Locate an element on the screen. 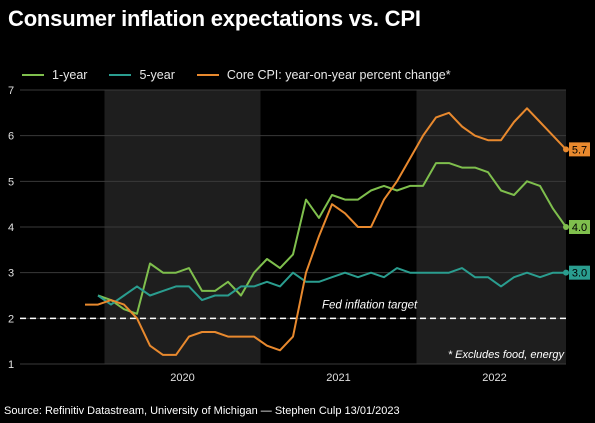  y-tick-label: 6 is located at coordinates (11, 137).